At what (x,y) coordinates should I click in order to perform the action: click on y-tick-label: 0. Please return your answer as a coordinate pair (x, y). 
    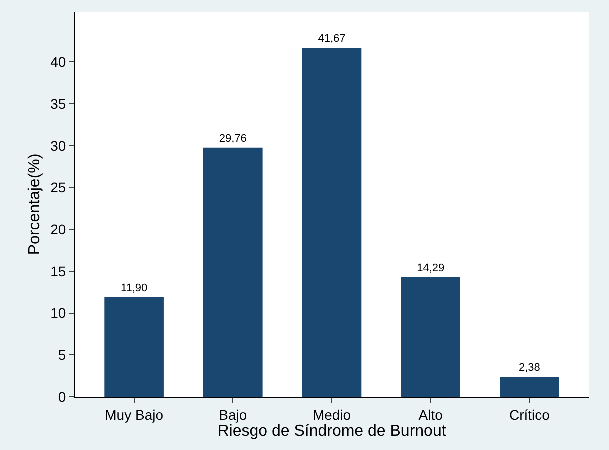
    Looking at the image, I should click on (62, 396).